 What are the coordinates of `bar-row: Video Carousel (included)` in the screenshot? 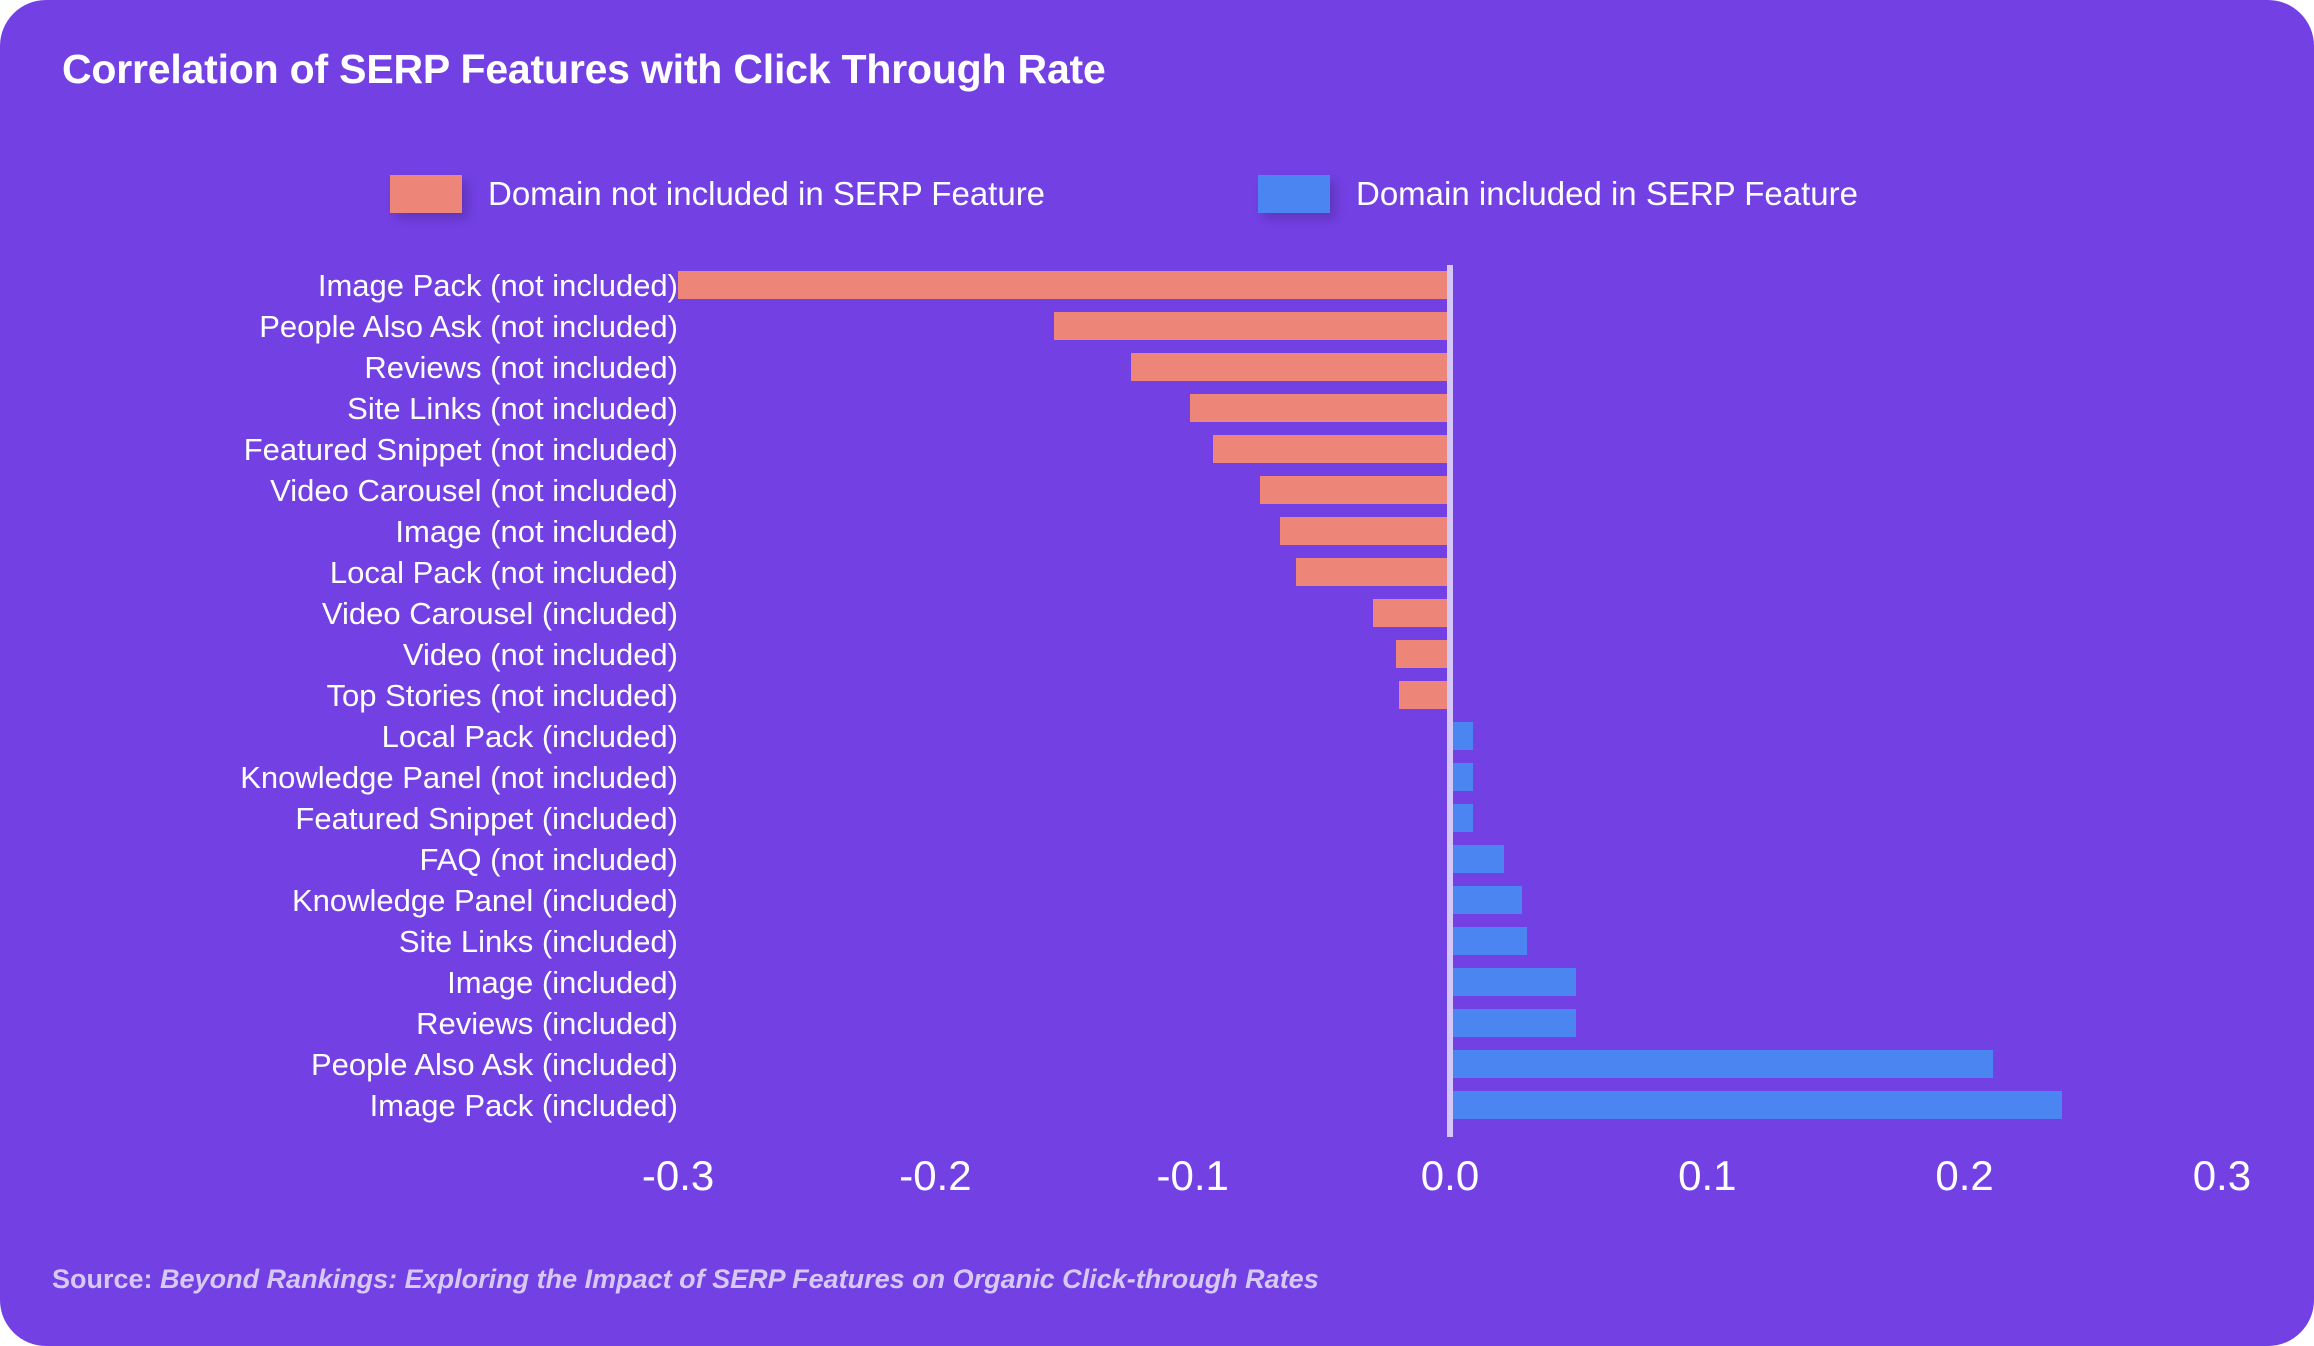 It's located at (1157, 613).